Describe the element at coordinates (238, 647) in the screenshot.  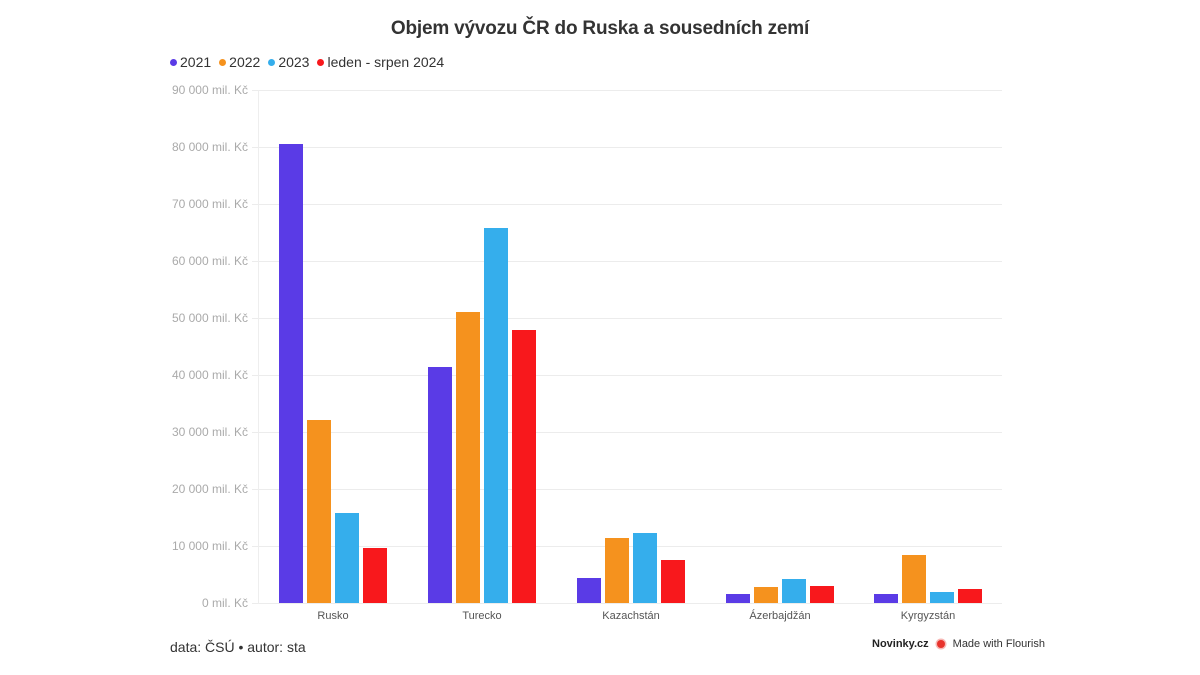
I see `source-credit: data: ČSÚ • autor: sta` at that location.